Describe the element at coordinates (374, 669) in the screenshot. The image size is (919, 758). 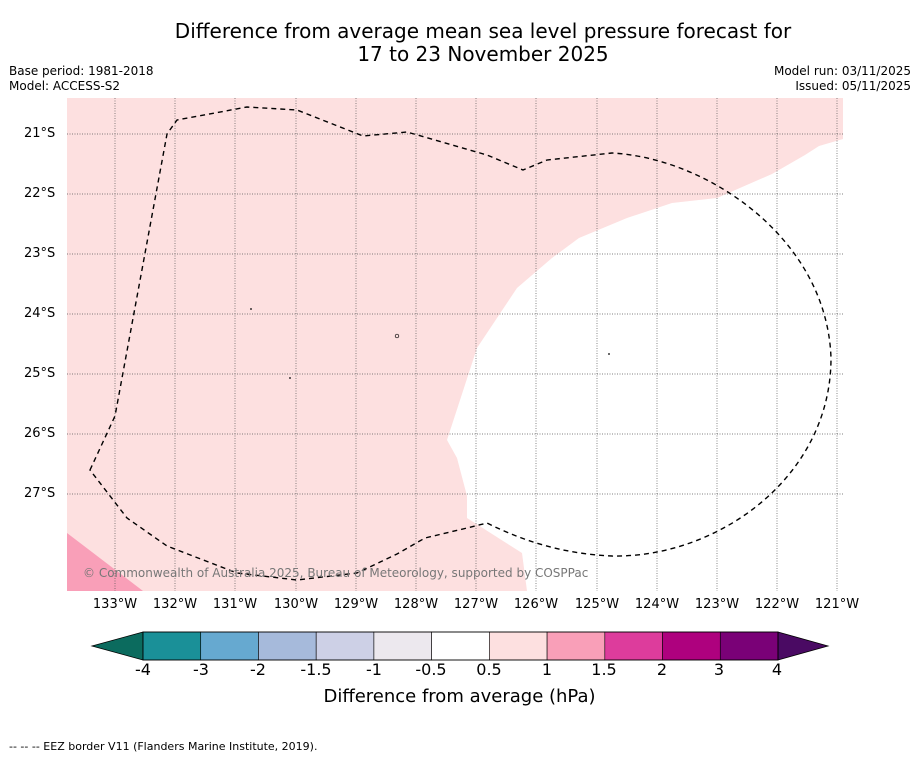
I see `colorbar-tick-5: -1` at that location.